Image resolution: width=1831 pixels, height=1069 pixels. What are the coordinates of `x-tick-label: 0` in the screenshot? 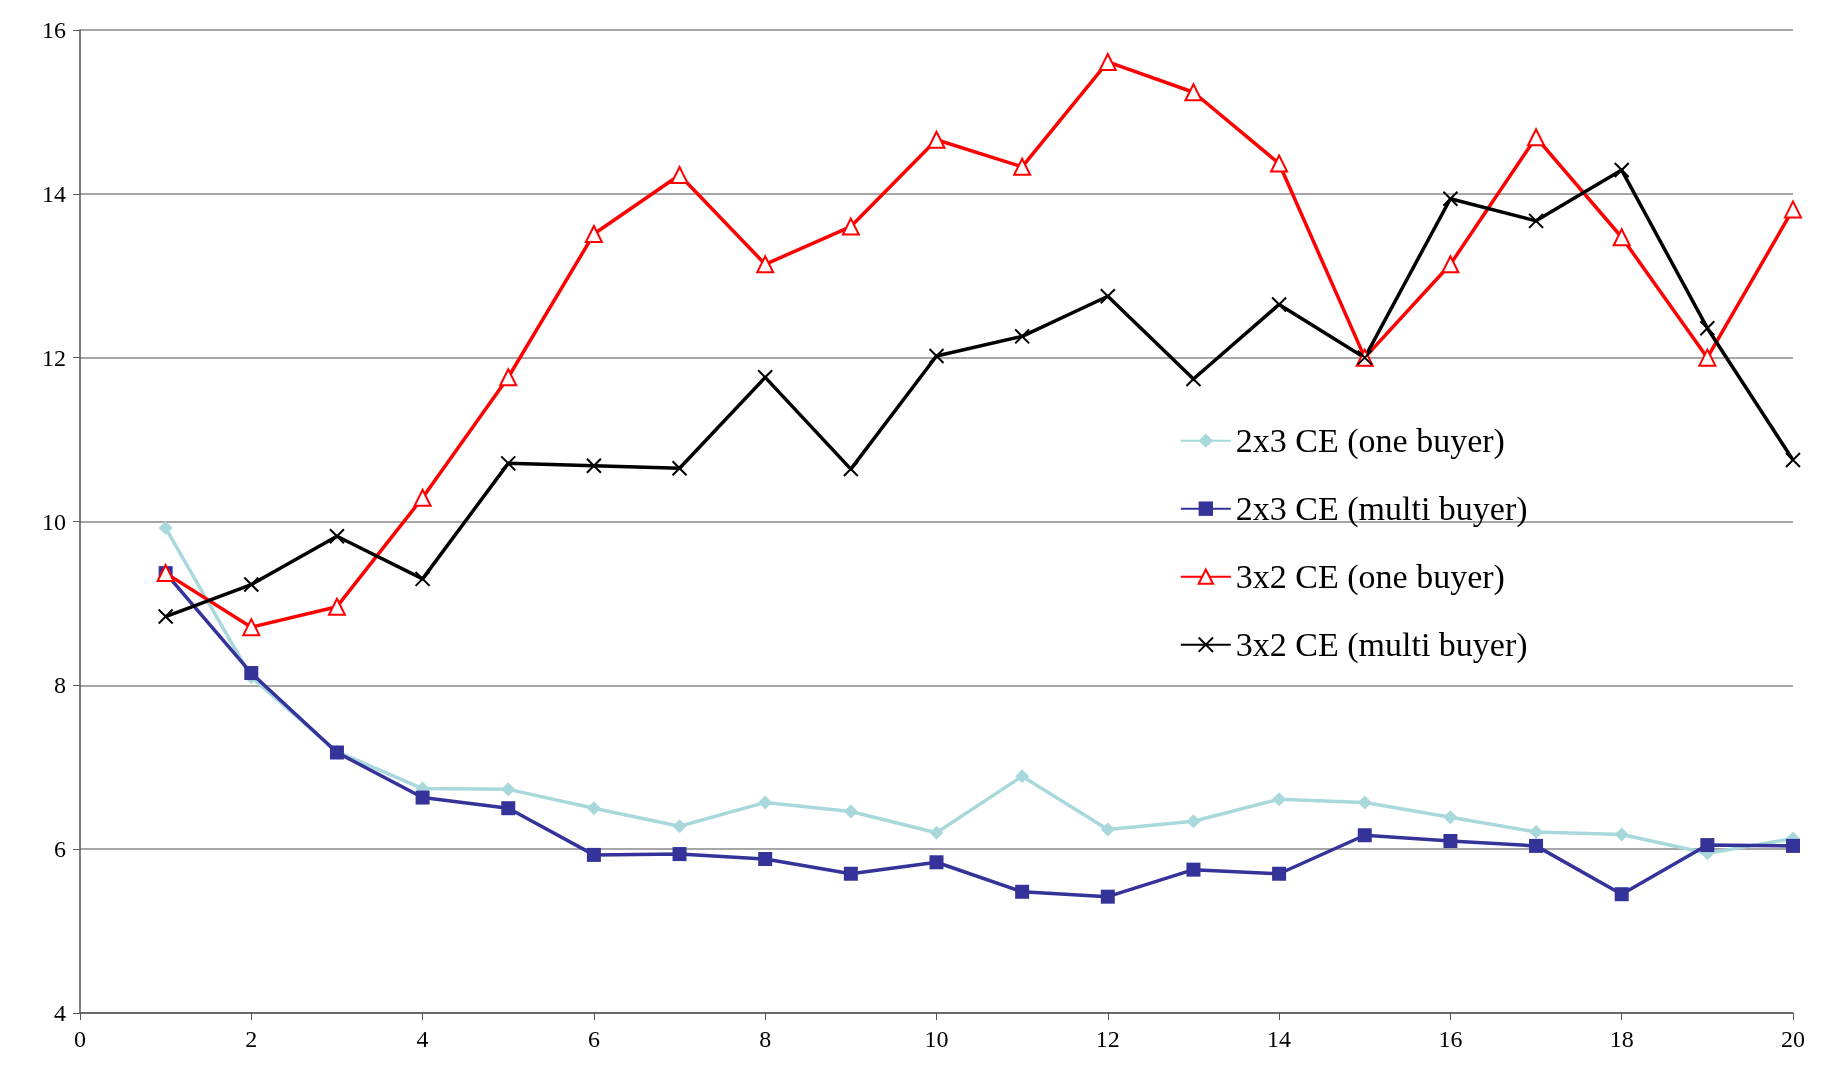 It's located at (80, 1039).